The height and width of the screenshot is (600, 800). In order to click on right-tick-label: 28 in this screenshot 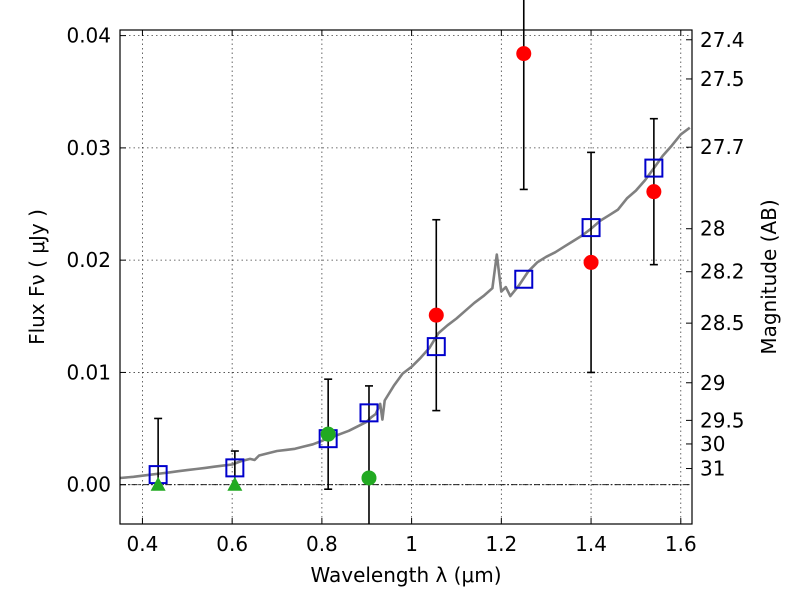, I will do `click(712, 229)`.